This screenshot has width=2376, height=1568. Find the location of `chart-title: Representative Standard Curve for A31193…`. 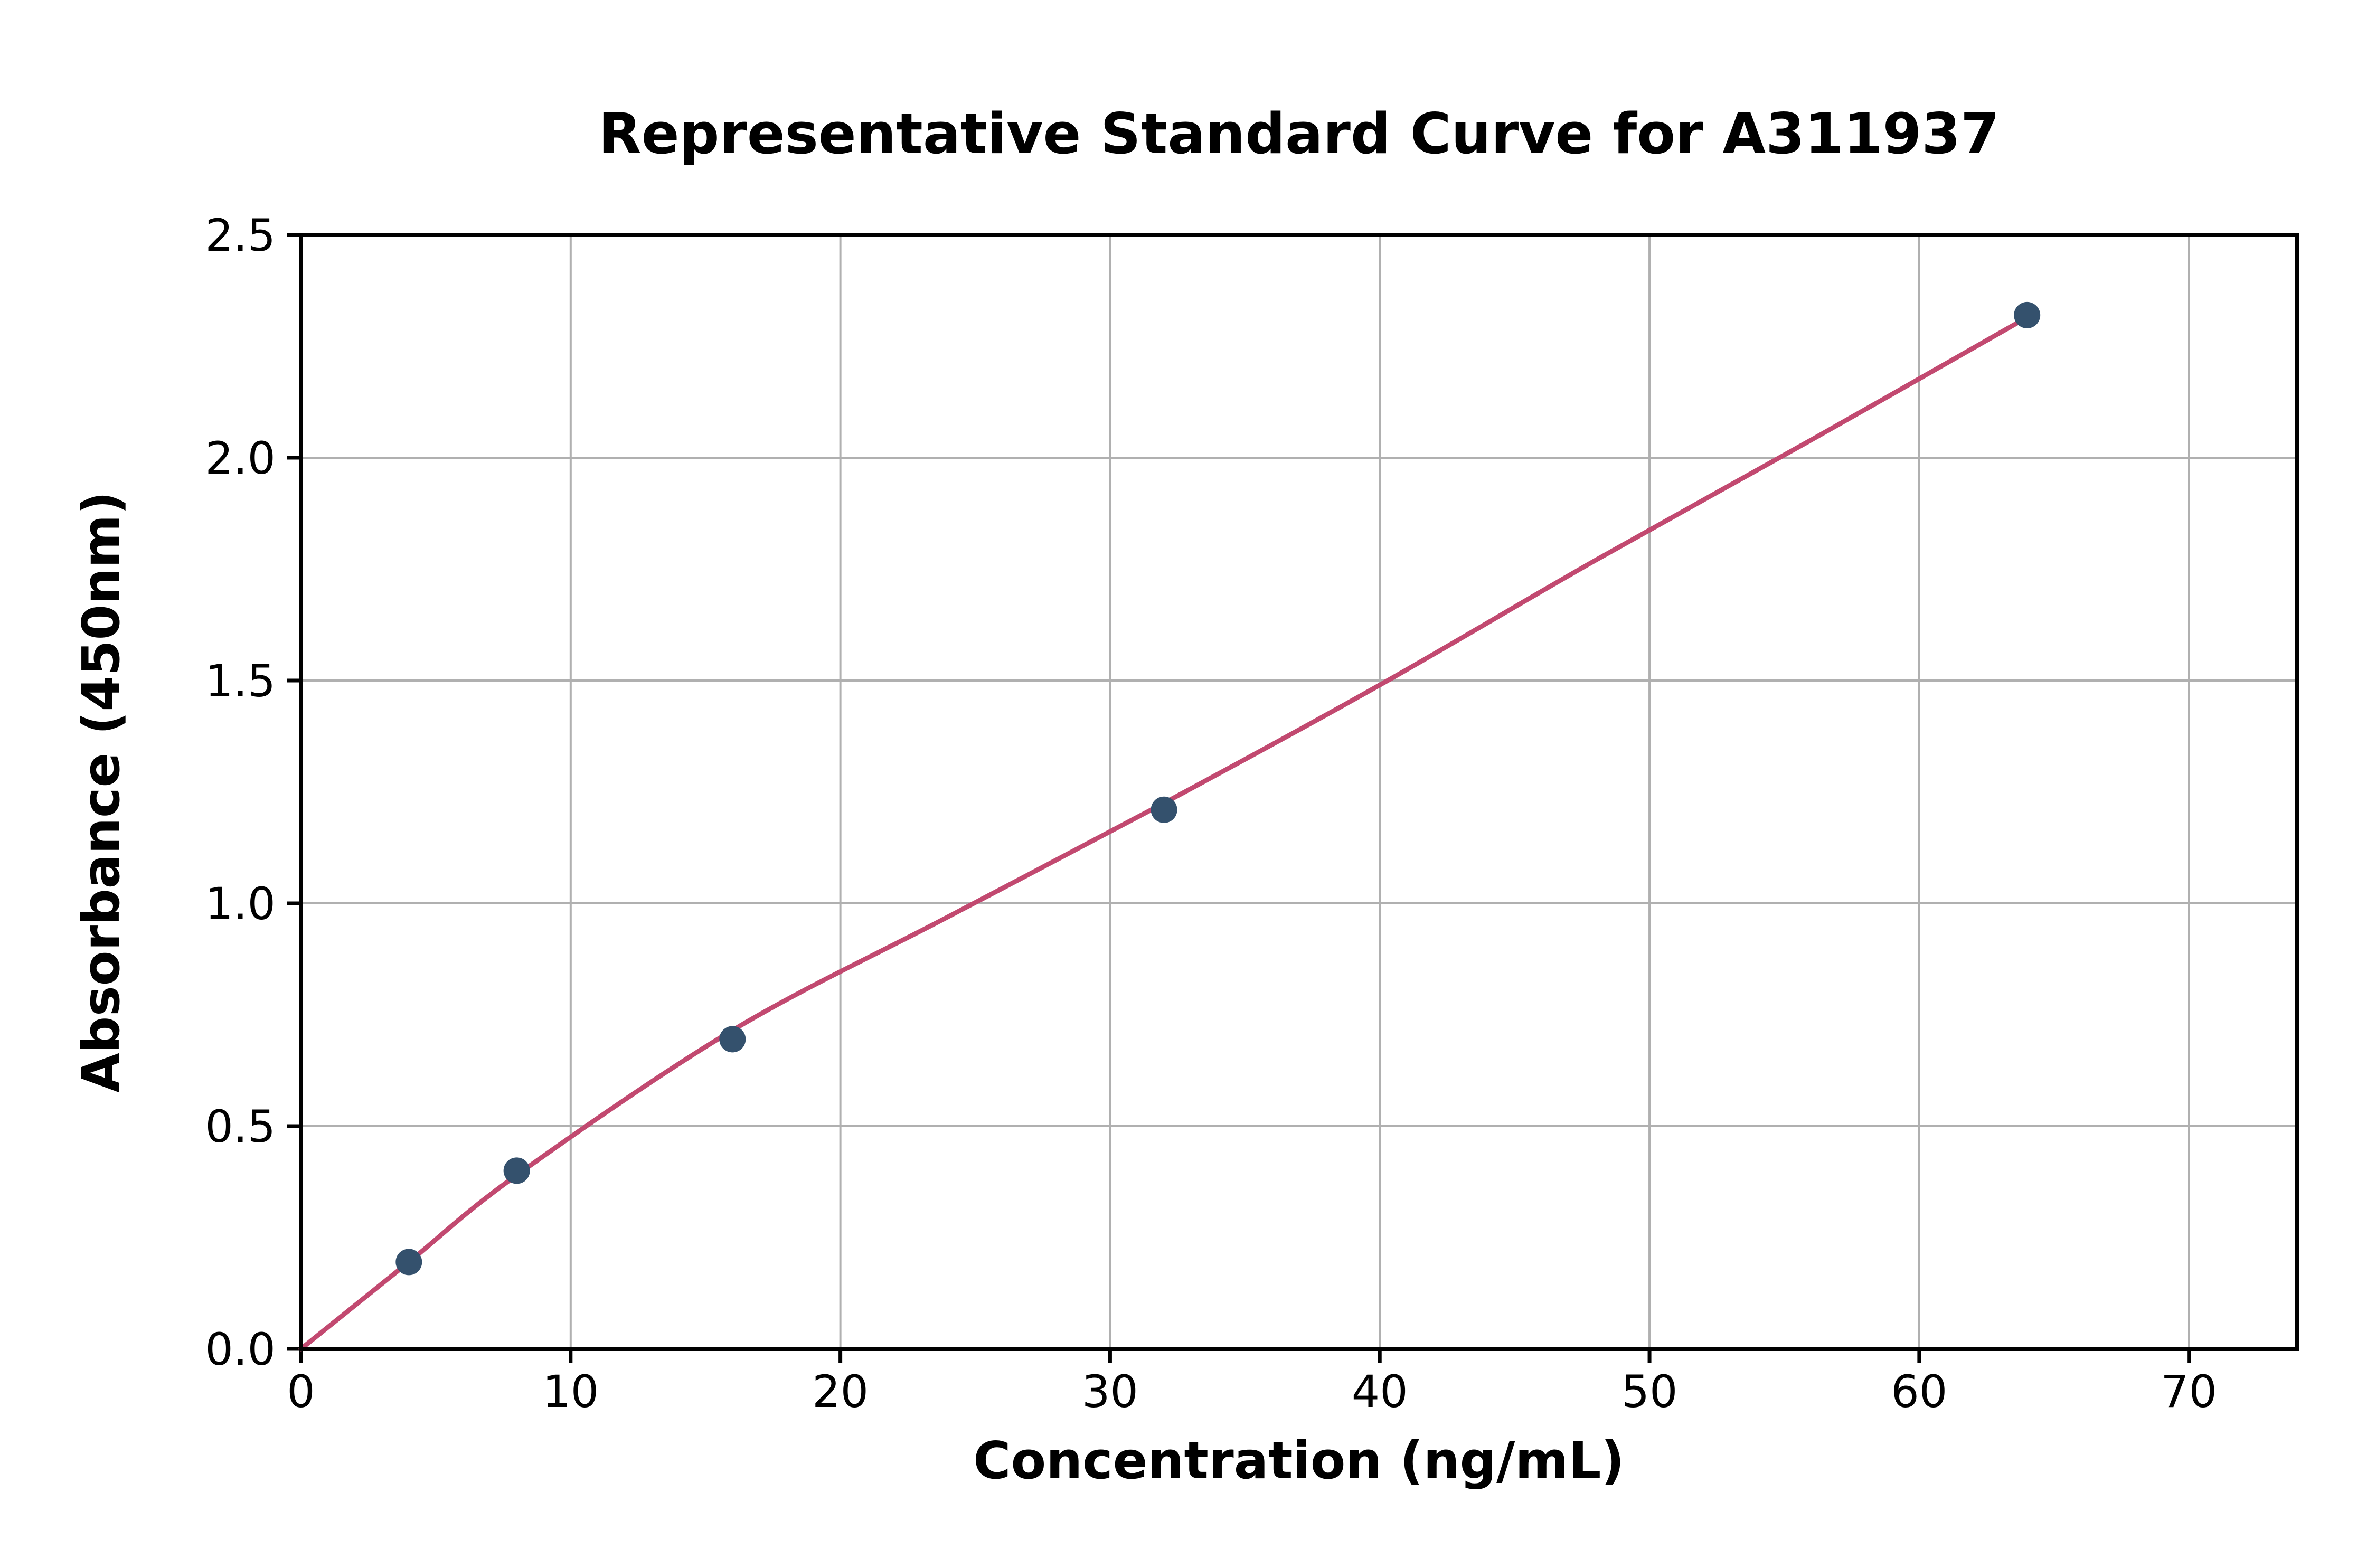

chart-title: Representative Standard Curve for A31193… is located at coordinates (1299, 133).